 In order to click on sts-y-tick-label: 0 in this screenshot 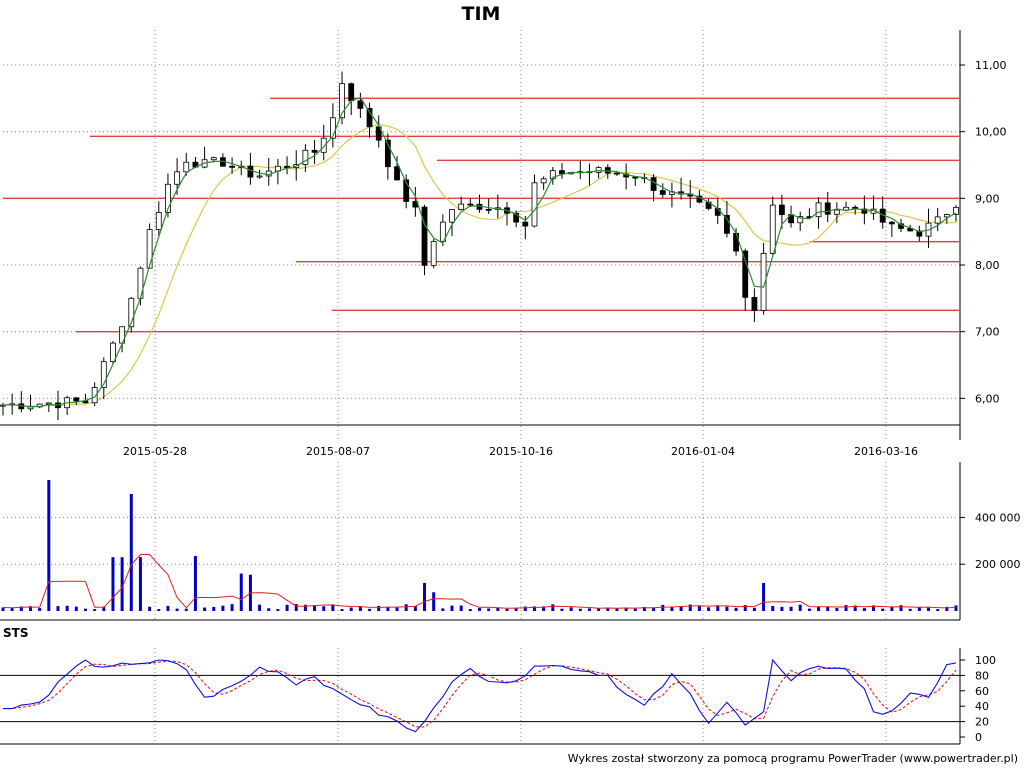, I will do `click(978, 737)`.